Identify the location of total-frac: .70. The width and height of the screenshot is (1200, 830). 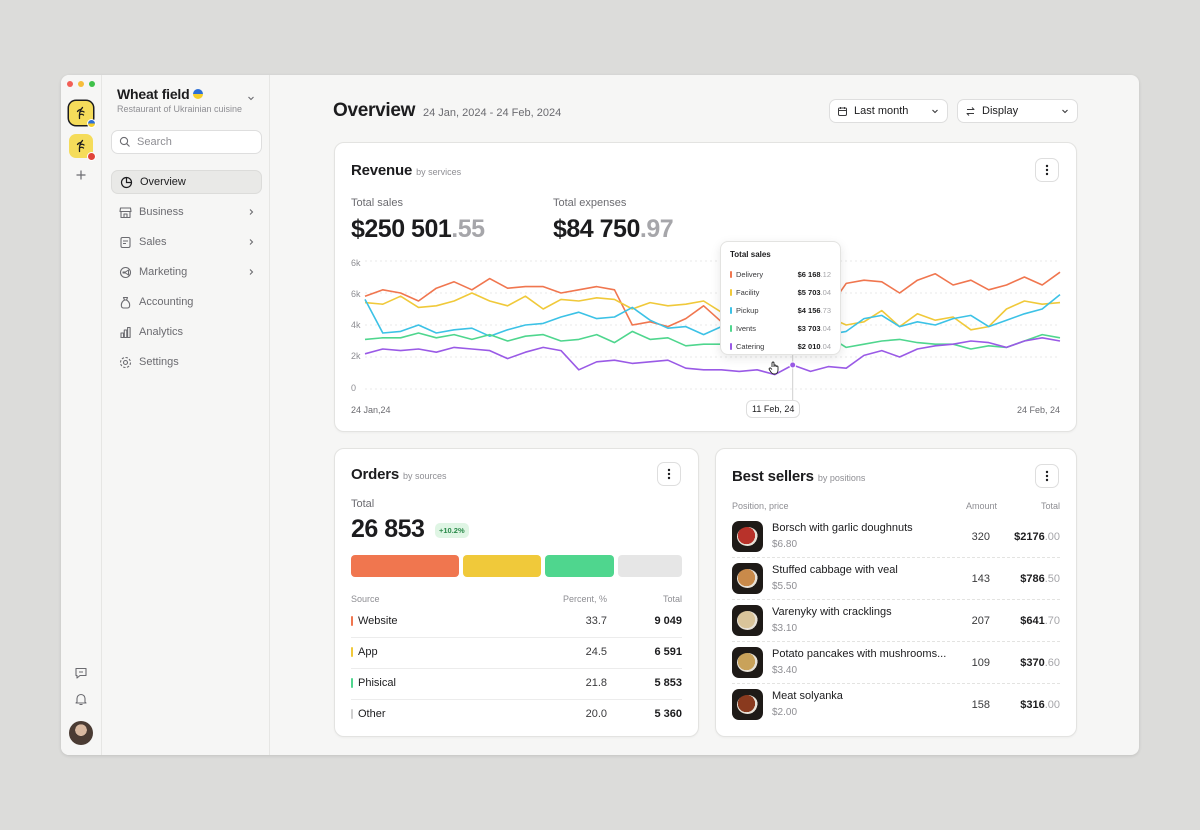
(1052, 621).